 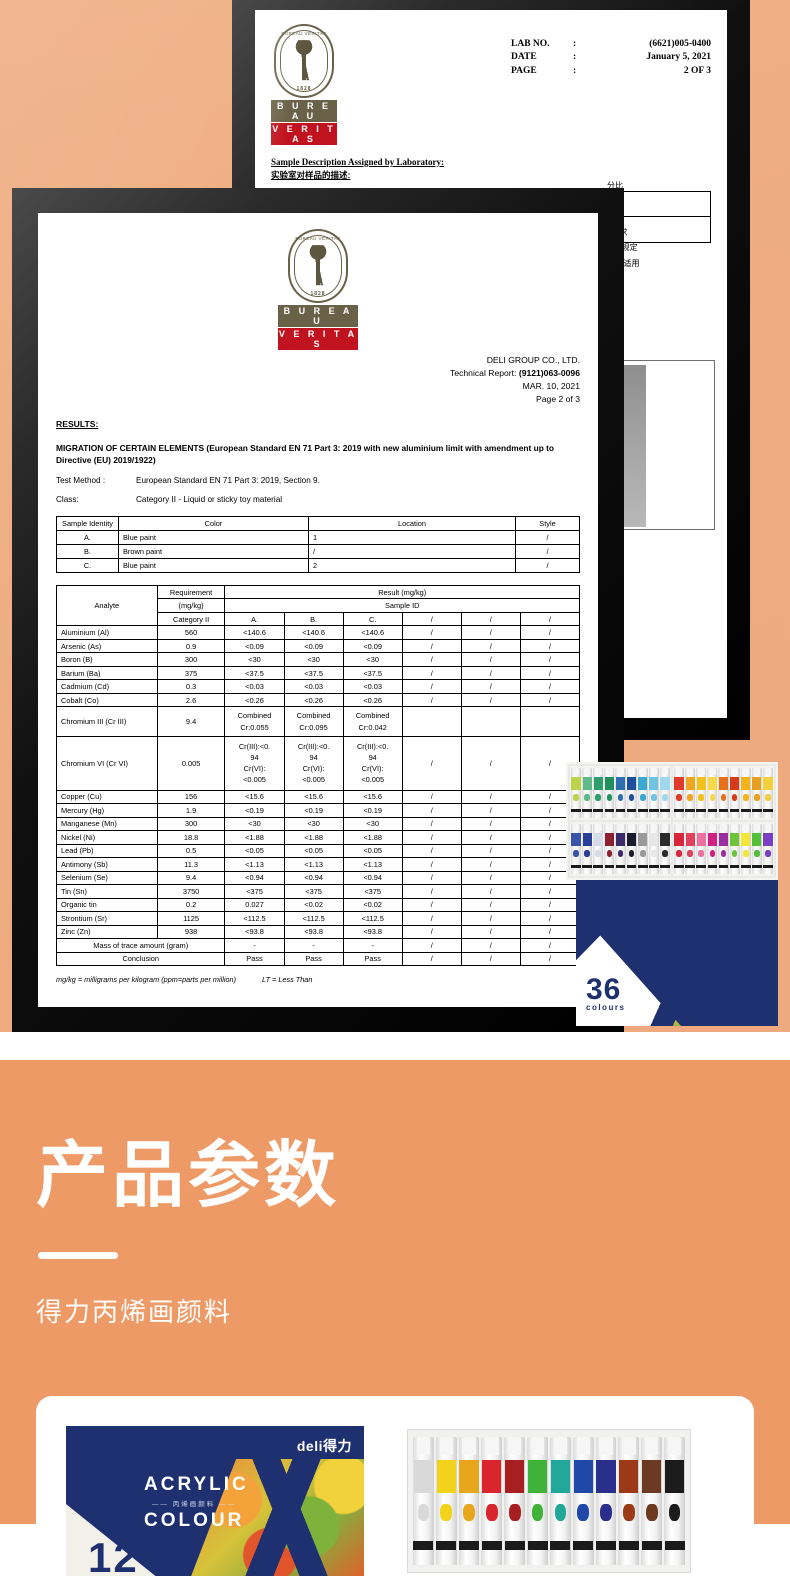 I want to click on cell-a: <30, so click(x=254, y=659).